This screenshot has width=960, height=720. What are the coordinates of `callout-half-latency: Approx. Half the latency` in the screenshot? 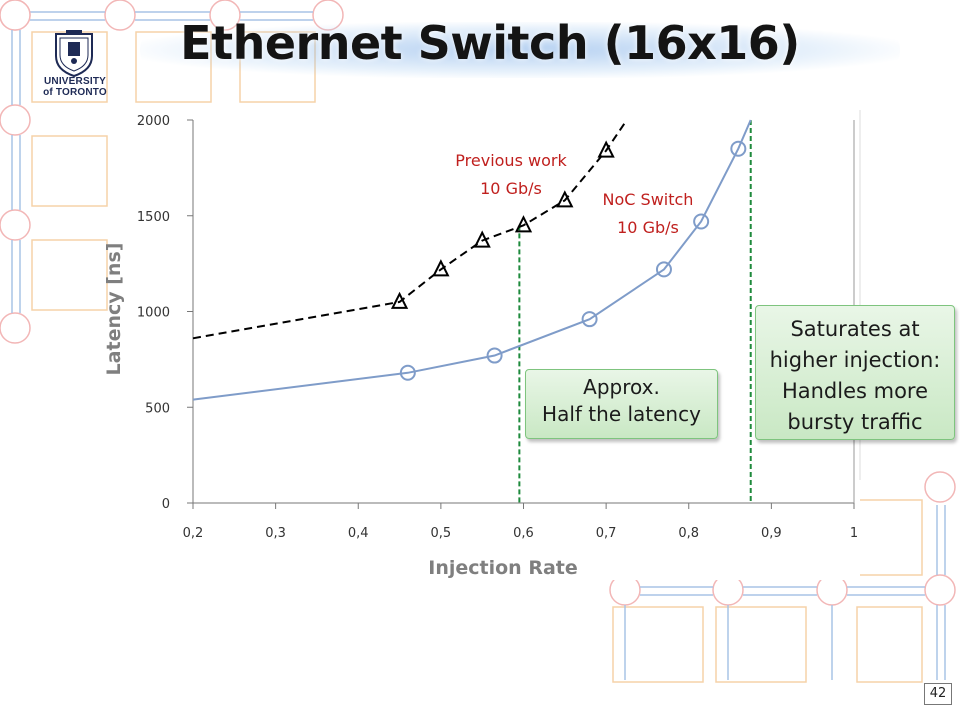 It's located at (621, 404).